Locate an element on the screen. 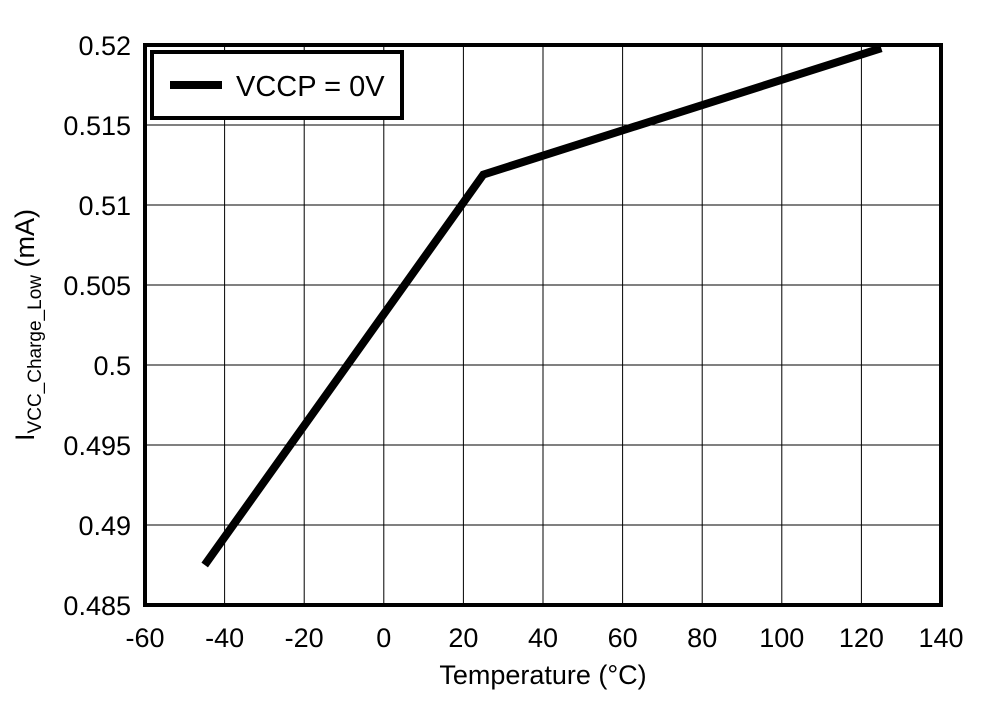 The height and width of the screenshot is (706, 988). legend: VCCP = 0V is located at coordinates (277, 85).